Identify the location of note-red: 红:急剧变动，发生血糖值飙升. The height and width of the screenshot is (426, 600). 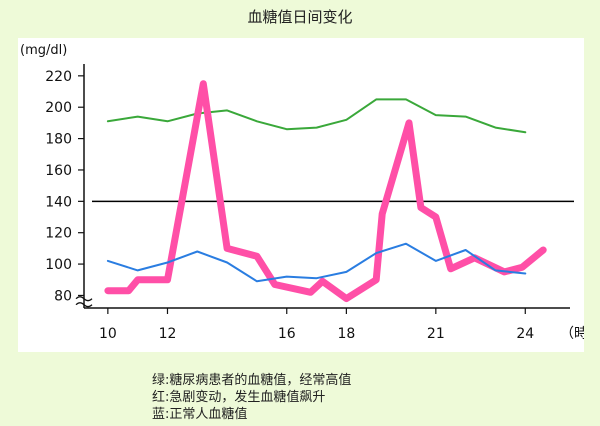
(239, 397).